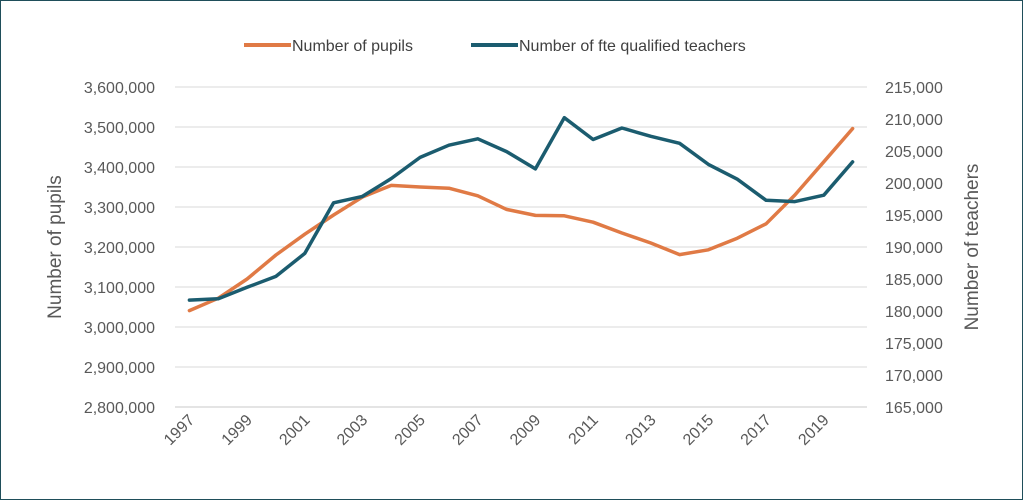  What do you see at coordinates (914, 312) in the screenshot?
I see `right-tick-label: 180,000` at bounding box center [914, 312].